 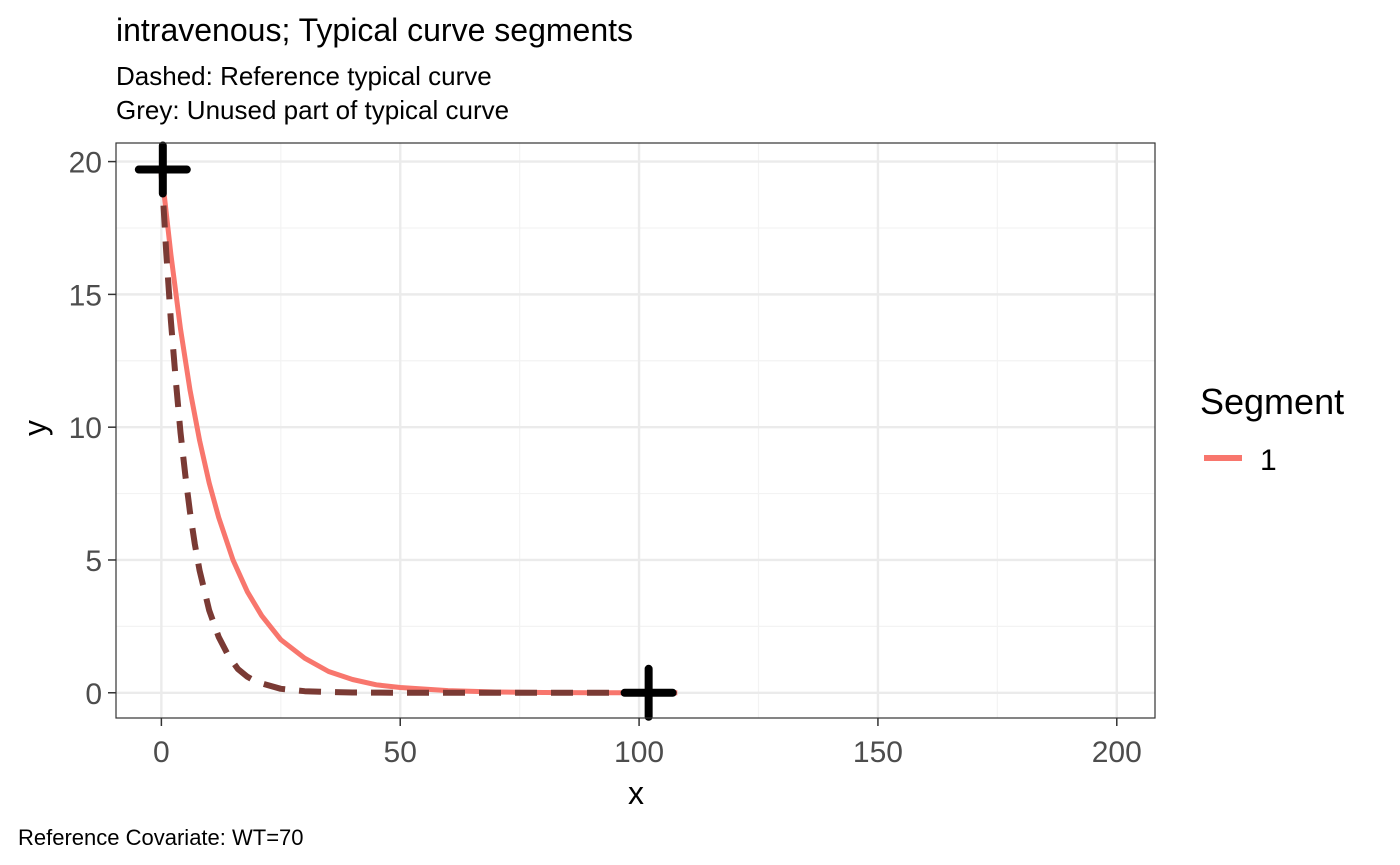 I want to click on y-tick-label: 20, so click(x=85, y=163).